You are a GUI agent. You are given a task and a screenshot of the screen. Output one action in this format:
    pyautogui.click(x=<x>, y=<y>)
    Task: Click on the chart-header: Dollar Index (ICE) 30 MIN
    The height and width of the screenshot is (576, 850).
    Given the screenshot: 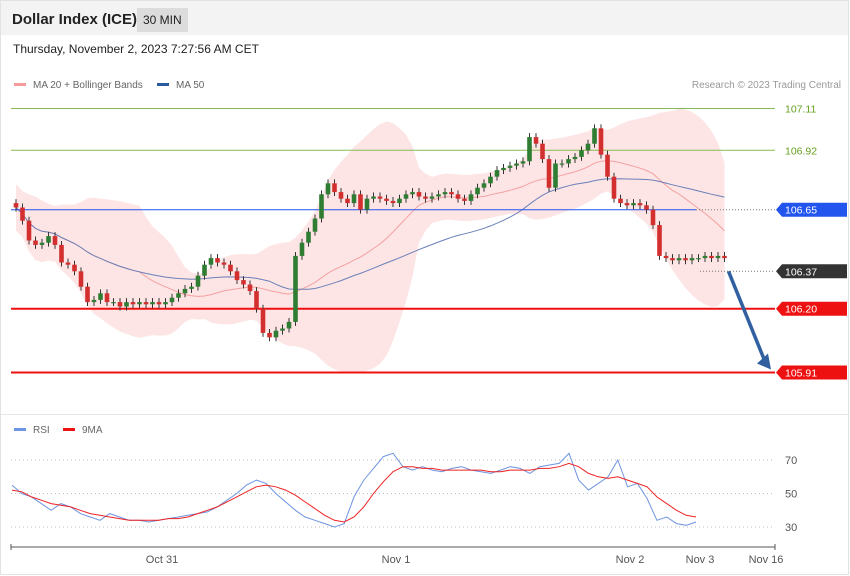 What is the action you would take?
    pyautogui.click(x=424, y=18)
    